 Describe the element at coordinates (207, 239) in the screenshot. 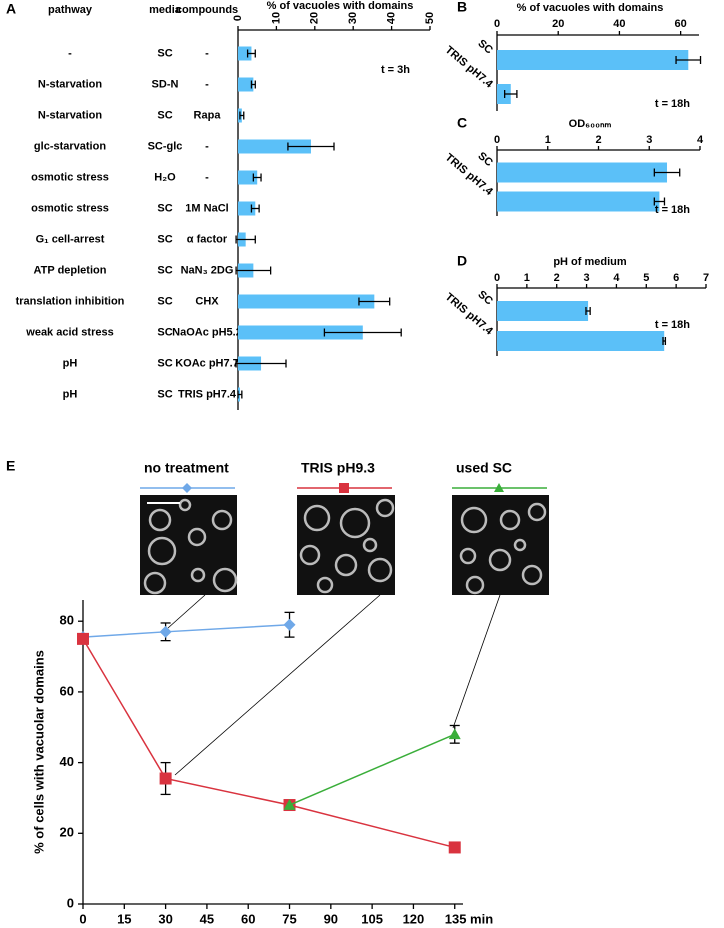

I see `compound-label: α factor` at that location.